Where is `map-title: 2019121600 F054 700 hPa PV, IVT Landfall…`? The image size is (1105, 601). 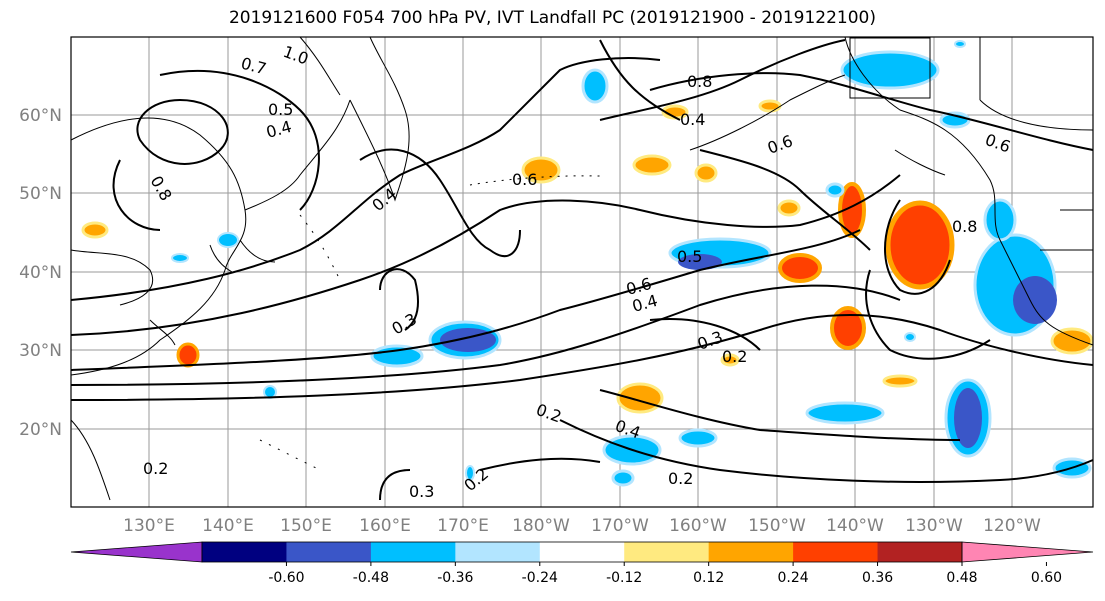
map-title: 2019121600 F054 700 hPa PV, IVT Landfall… is located at coordinates (552, 18).